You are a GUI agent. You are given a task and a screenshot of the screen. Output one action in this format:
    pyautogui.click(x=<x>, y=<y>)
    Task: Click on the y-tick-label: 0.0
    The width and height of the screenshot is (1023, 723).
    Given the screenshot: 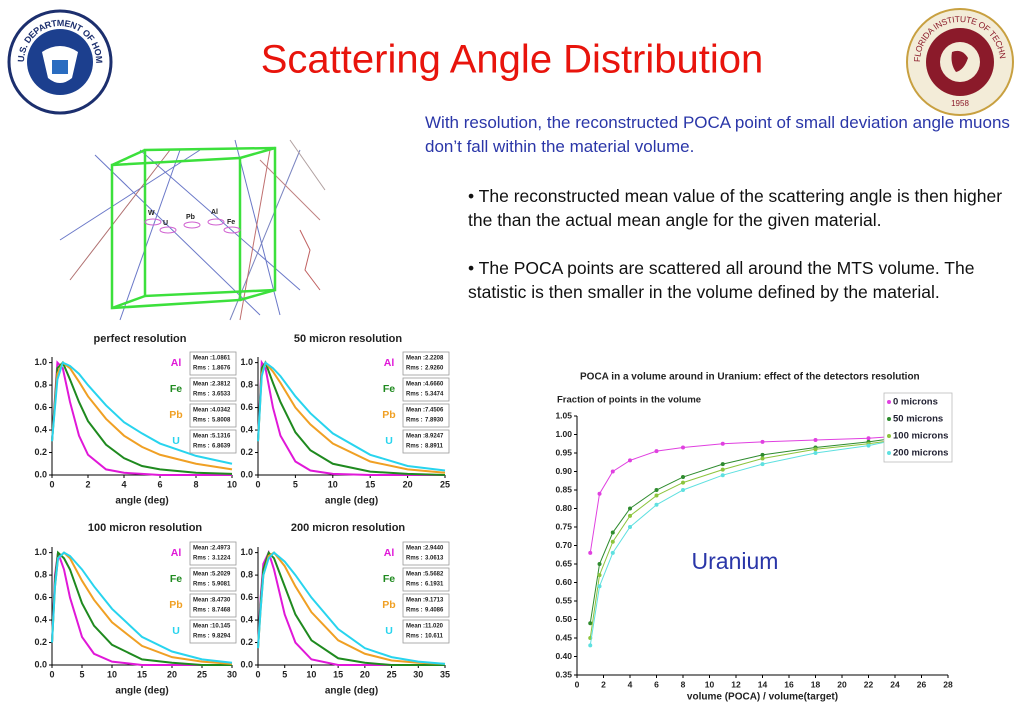 What is the action you would take?
    pyautogui.click(x=246, y=664)
    